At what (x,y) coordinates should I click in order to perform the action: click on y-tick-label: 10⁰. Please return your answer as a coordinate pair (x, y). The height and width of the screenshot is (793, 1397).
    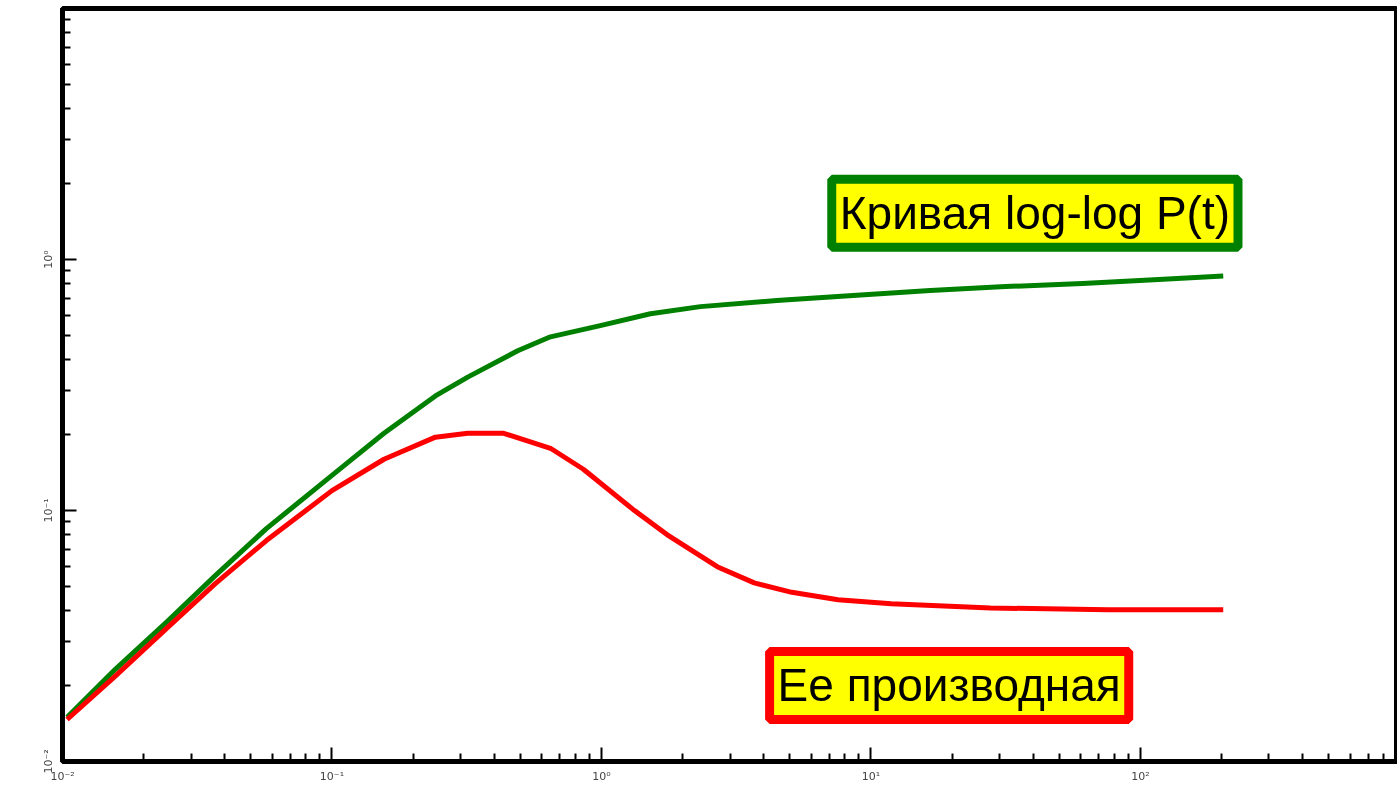
    Looking at the image, I should click on (48, 259).